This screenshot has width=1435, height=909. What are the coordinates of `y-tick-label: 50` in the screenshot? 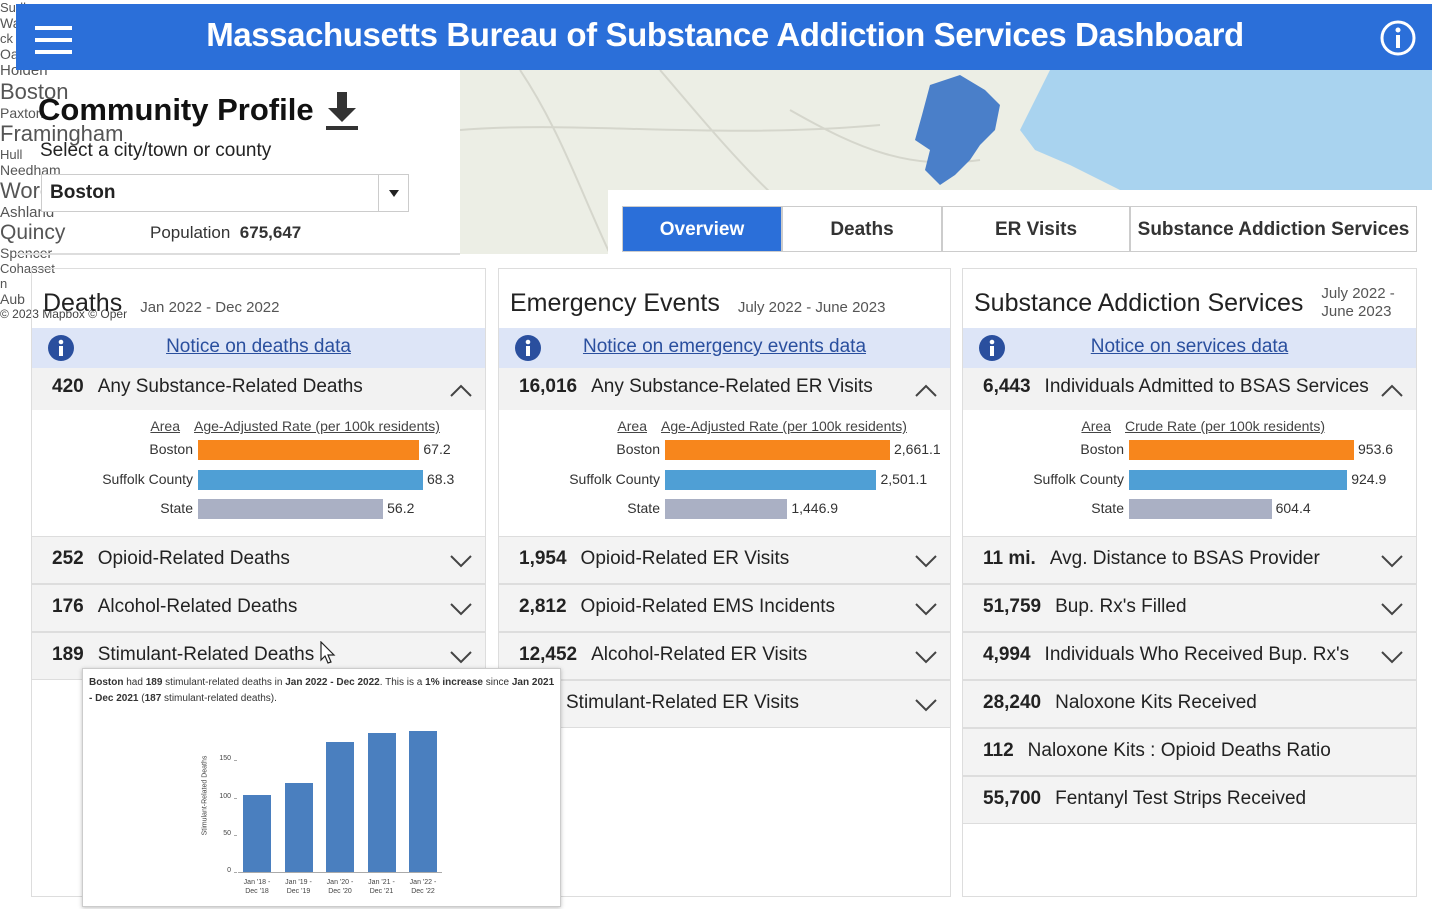 It's located at (227, 833).